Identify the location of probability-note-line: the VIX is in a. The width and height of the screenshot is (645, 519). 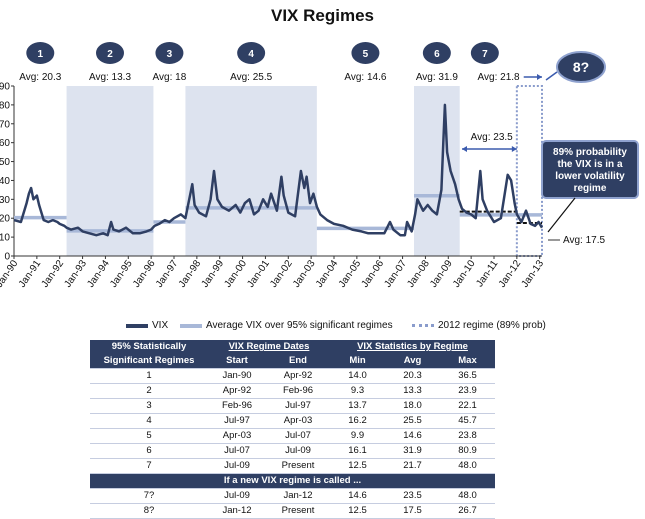
(589, 164).